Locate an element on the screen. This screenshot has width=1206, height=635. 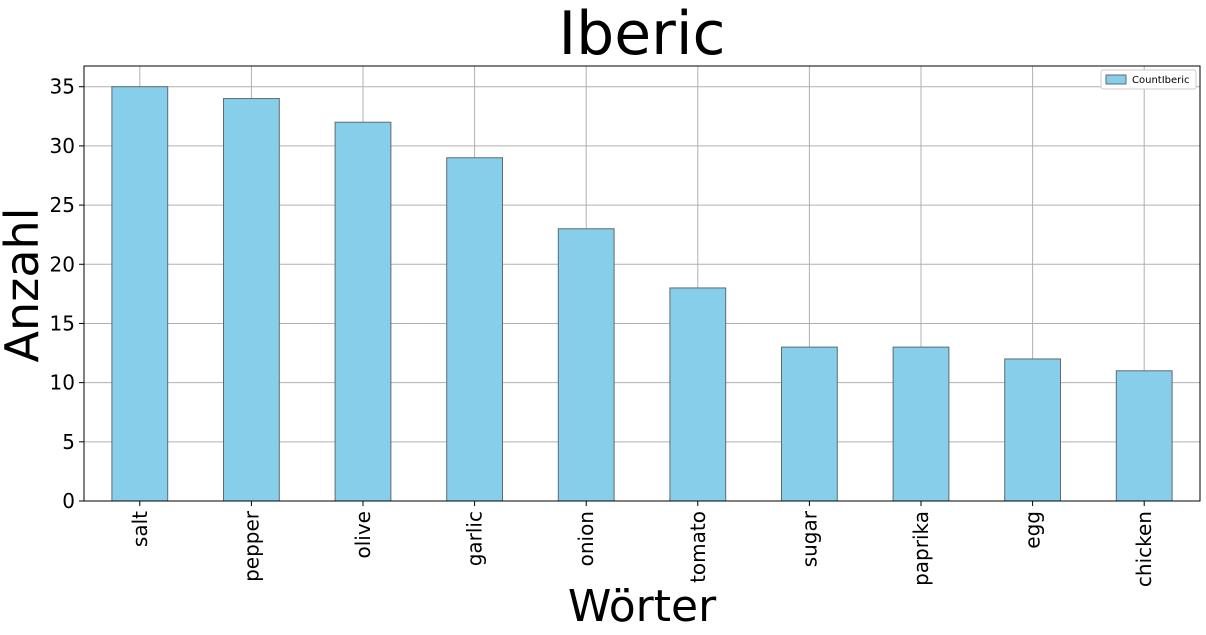
y-tick-label: 10 is located at coordinates (62, 383).